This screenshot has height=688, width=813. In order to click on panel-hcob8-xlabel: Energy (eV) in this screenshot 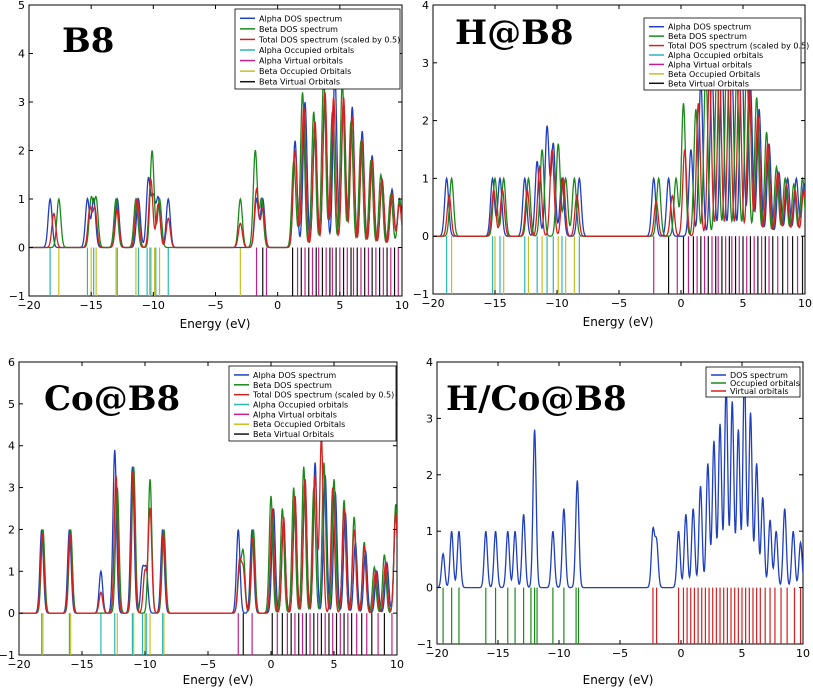, I will do `click(618, 680)`.